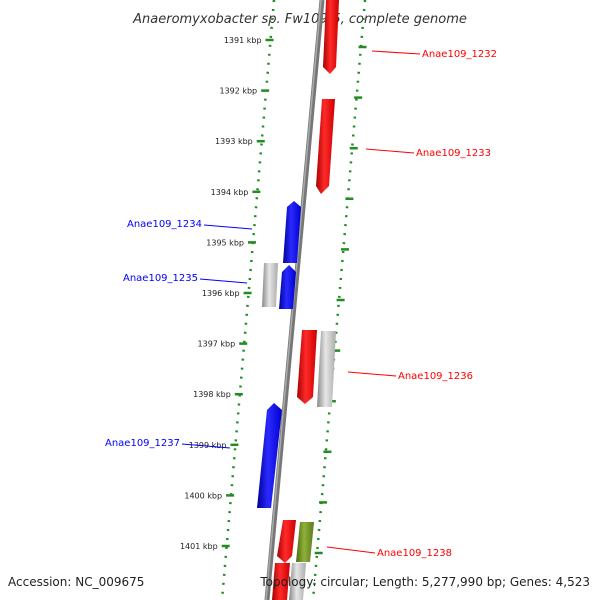 Image resolution: width=600 pixels, height=600 pixels. Describe the element at coordinates (459, 54) in the screenshot. I see `gene-label: Anae109_1232` at that location.